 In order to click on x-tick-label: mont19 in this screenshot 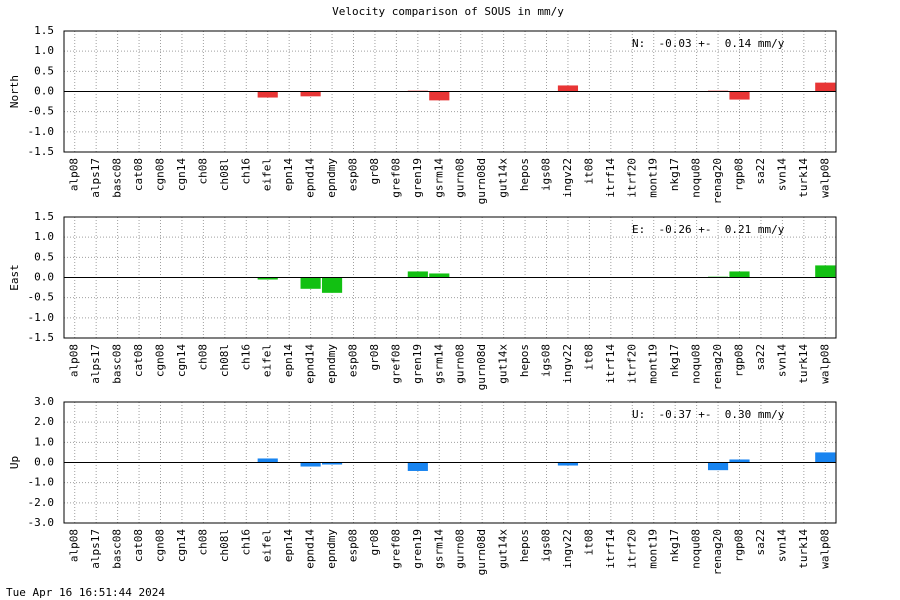, I will do `click(653, 549)`.